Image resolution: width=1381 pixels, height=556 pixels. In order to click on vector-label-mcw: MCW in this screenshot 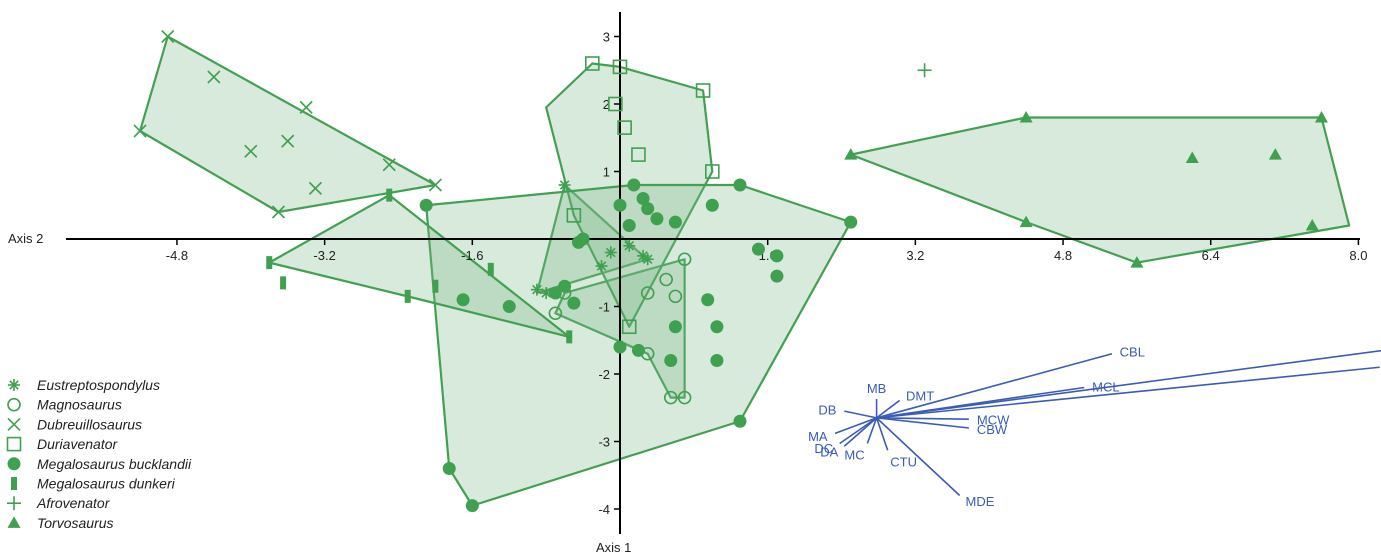, I will do `click(993, 419)`.